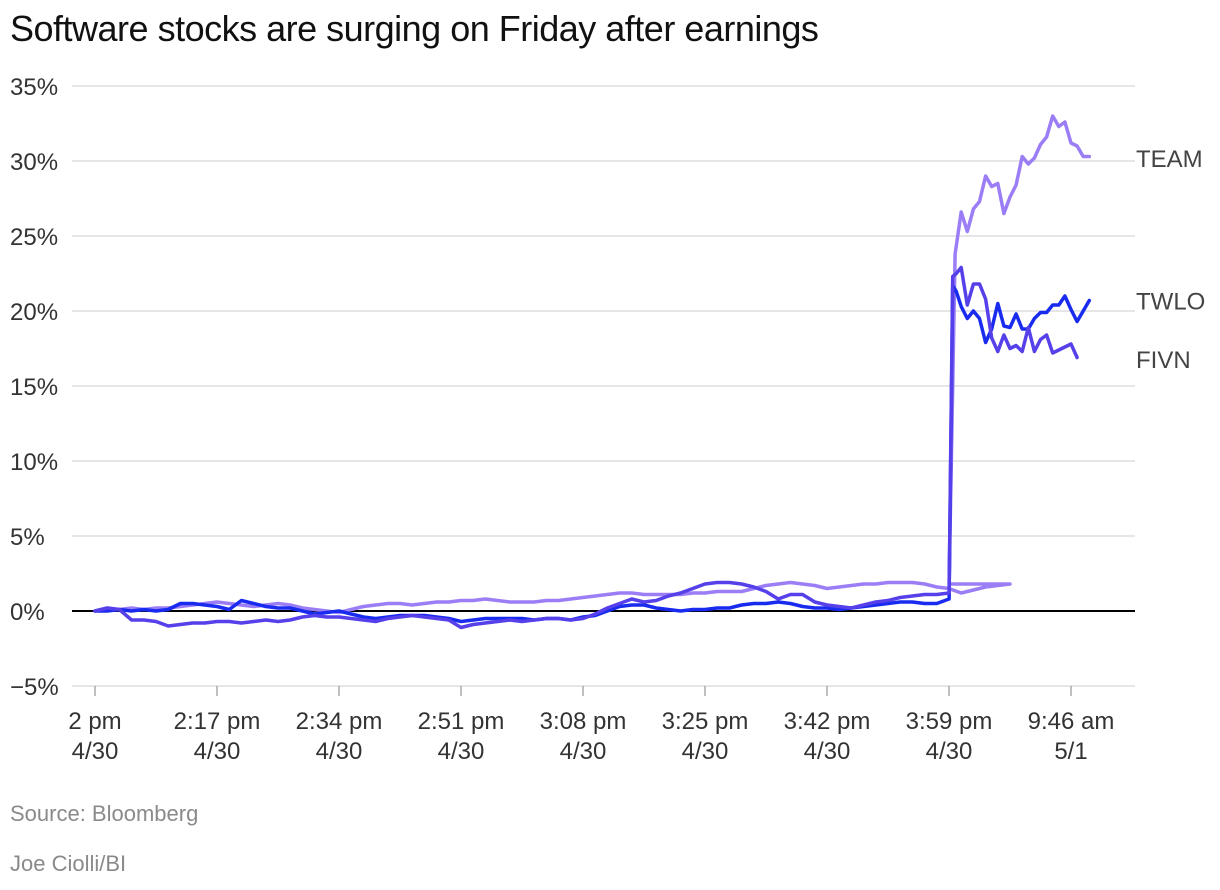 The image size is (1220, 890). Describe the element at coordinates (34, 162) in the screenshot. I see `y-tick-label: 30%` at that location.